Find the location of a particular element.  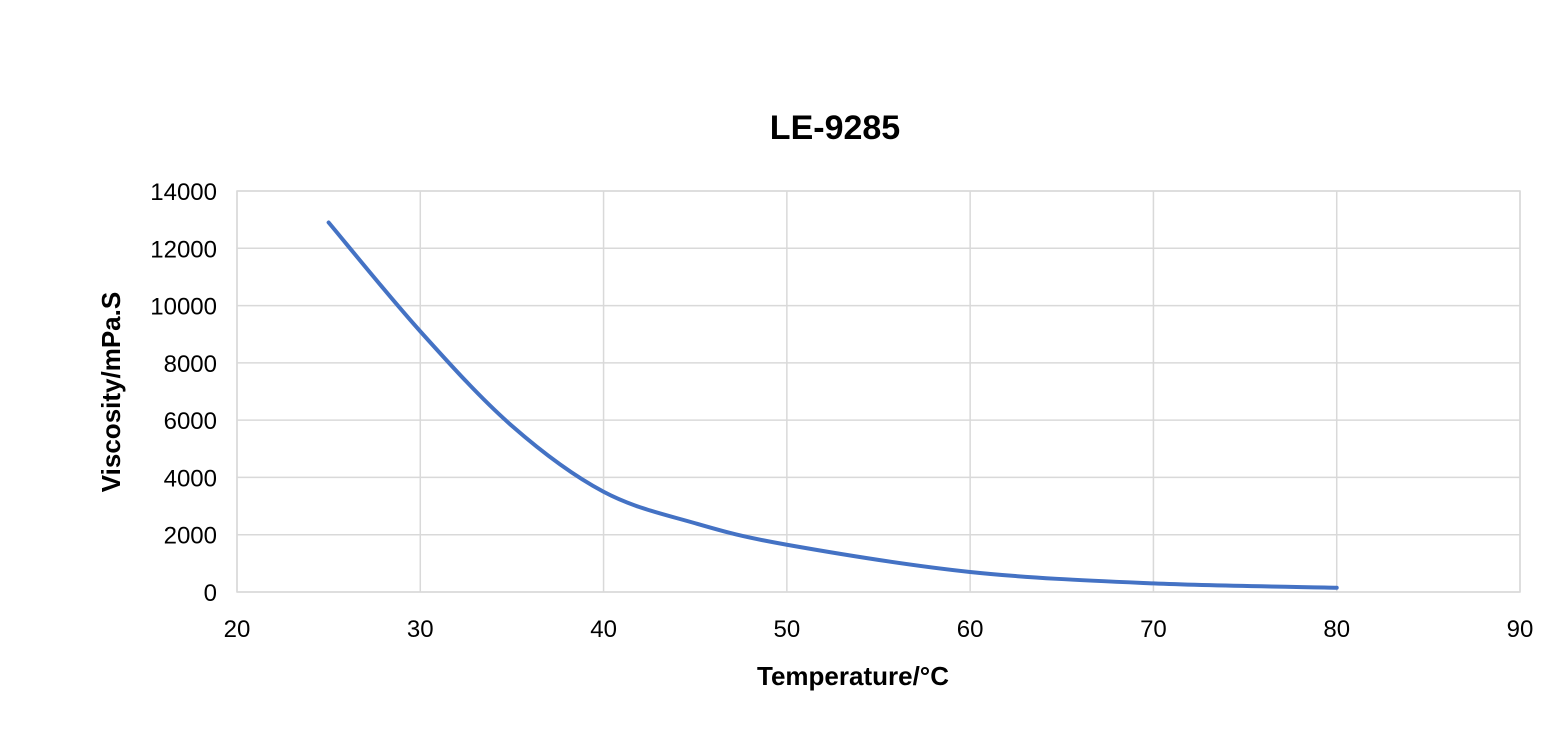

y-tick-label: 2000 is located at coordinates (190, 536).